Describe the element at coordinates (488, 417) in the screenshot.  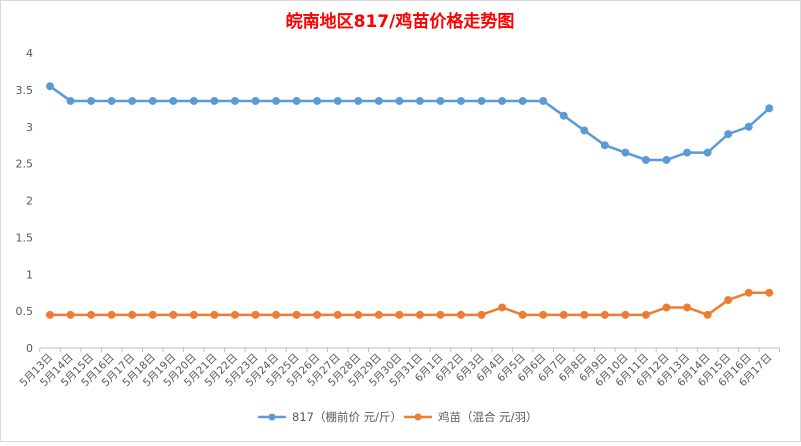
I see `legend-label: 鸡苗（混合 元/羽）` at that location.